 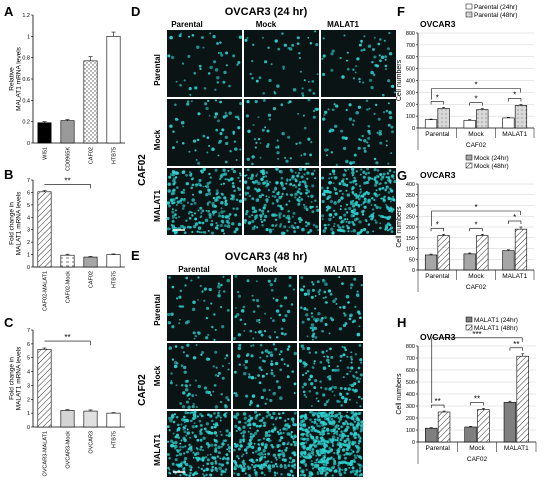 What do you see at coordinates (410, 250) in the screenshot?
I see `y-tick-label: 100` at bounding box center [410, 250].